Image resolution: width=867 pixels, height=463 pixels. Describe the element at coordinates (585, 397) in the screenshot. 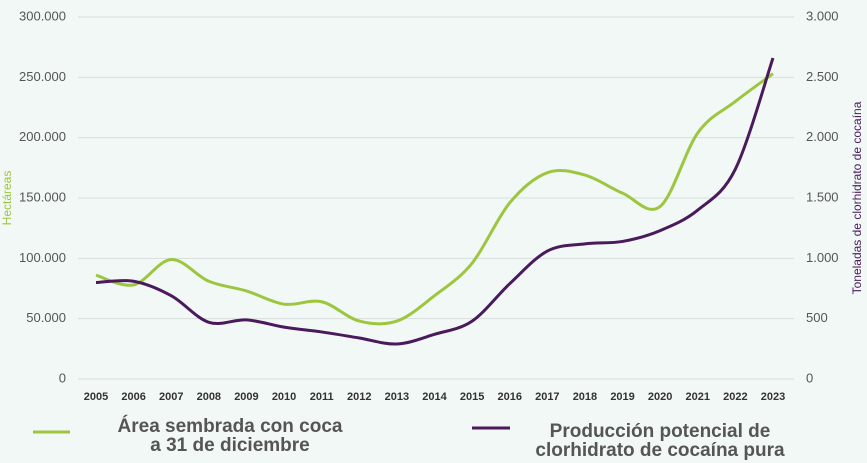

I see `x-tick-label: 2018` at that location.